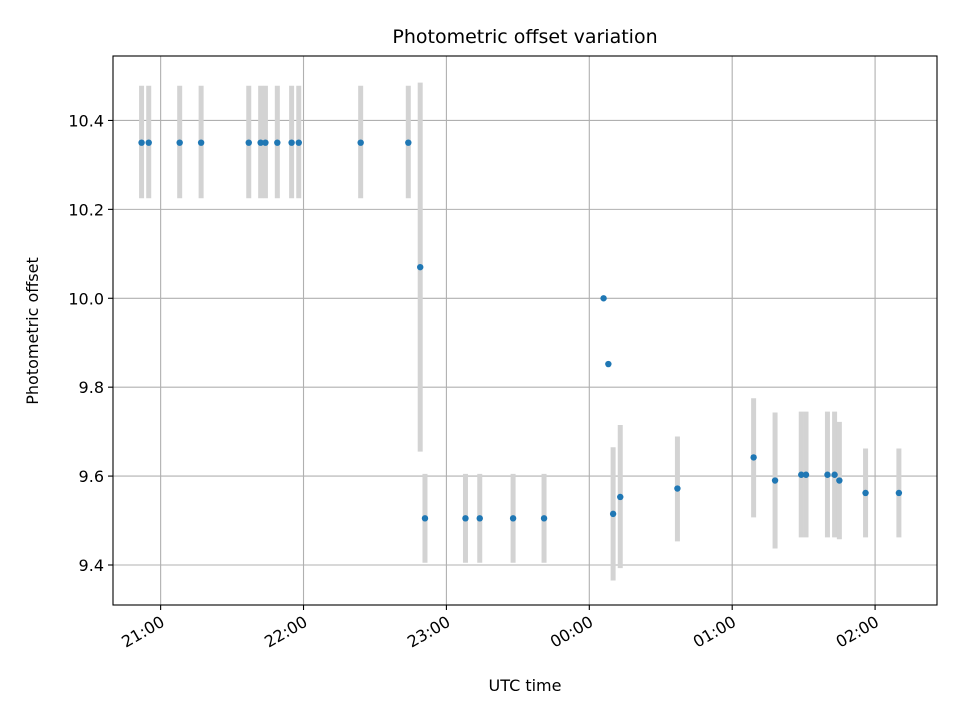 This screenshot has height=720, width=960. I want to click on x-axis-label: UTC time, so click(525, 685).